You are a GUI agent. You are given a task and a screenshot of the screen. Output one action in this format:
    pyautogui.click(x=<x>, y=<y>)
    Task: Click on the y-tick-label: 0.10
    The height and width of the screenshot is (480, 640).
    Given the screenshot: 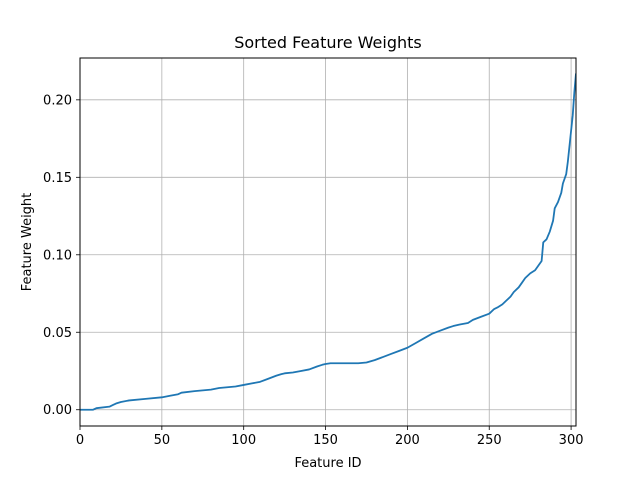 What is the action you would take?
    pyautogui.click(x=57, y=255)
    